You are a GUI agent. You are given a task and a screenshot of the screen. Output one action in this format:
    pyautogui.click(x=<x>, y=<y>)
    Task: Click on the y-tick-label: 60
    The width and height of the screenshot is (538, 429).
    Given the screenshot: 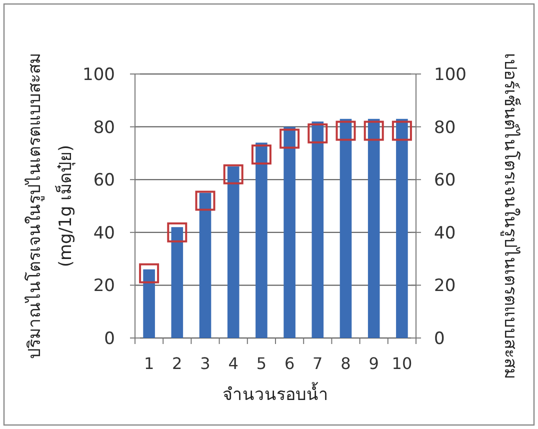 What is the action you would take?
    pyautogui.click(x=104, y=180)
    